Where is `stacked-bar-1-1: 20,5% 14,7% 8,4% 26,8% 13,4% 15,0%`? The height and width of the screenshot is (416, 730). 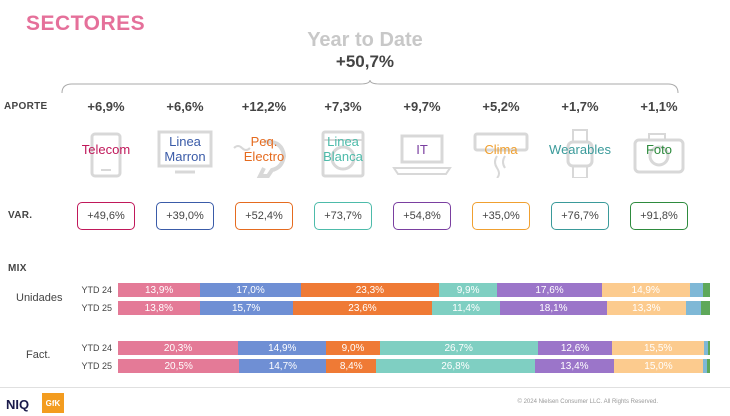
stacked-bar-1-1: 20,5% 14,7% 8,4% 26,8% 13,4% 15,0% is located at coordinates (414, 366).